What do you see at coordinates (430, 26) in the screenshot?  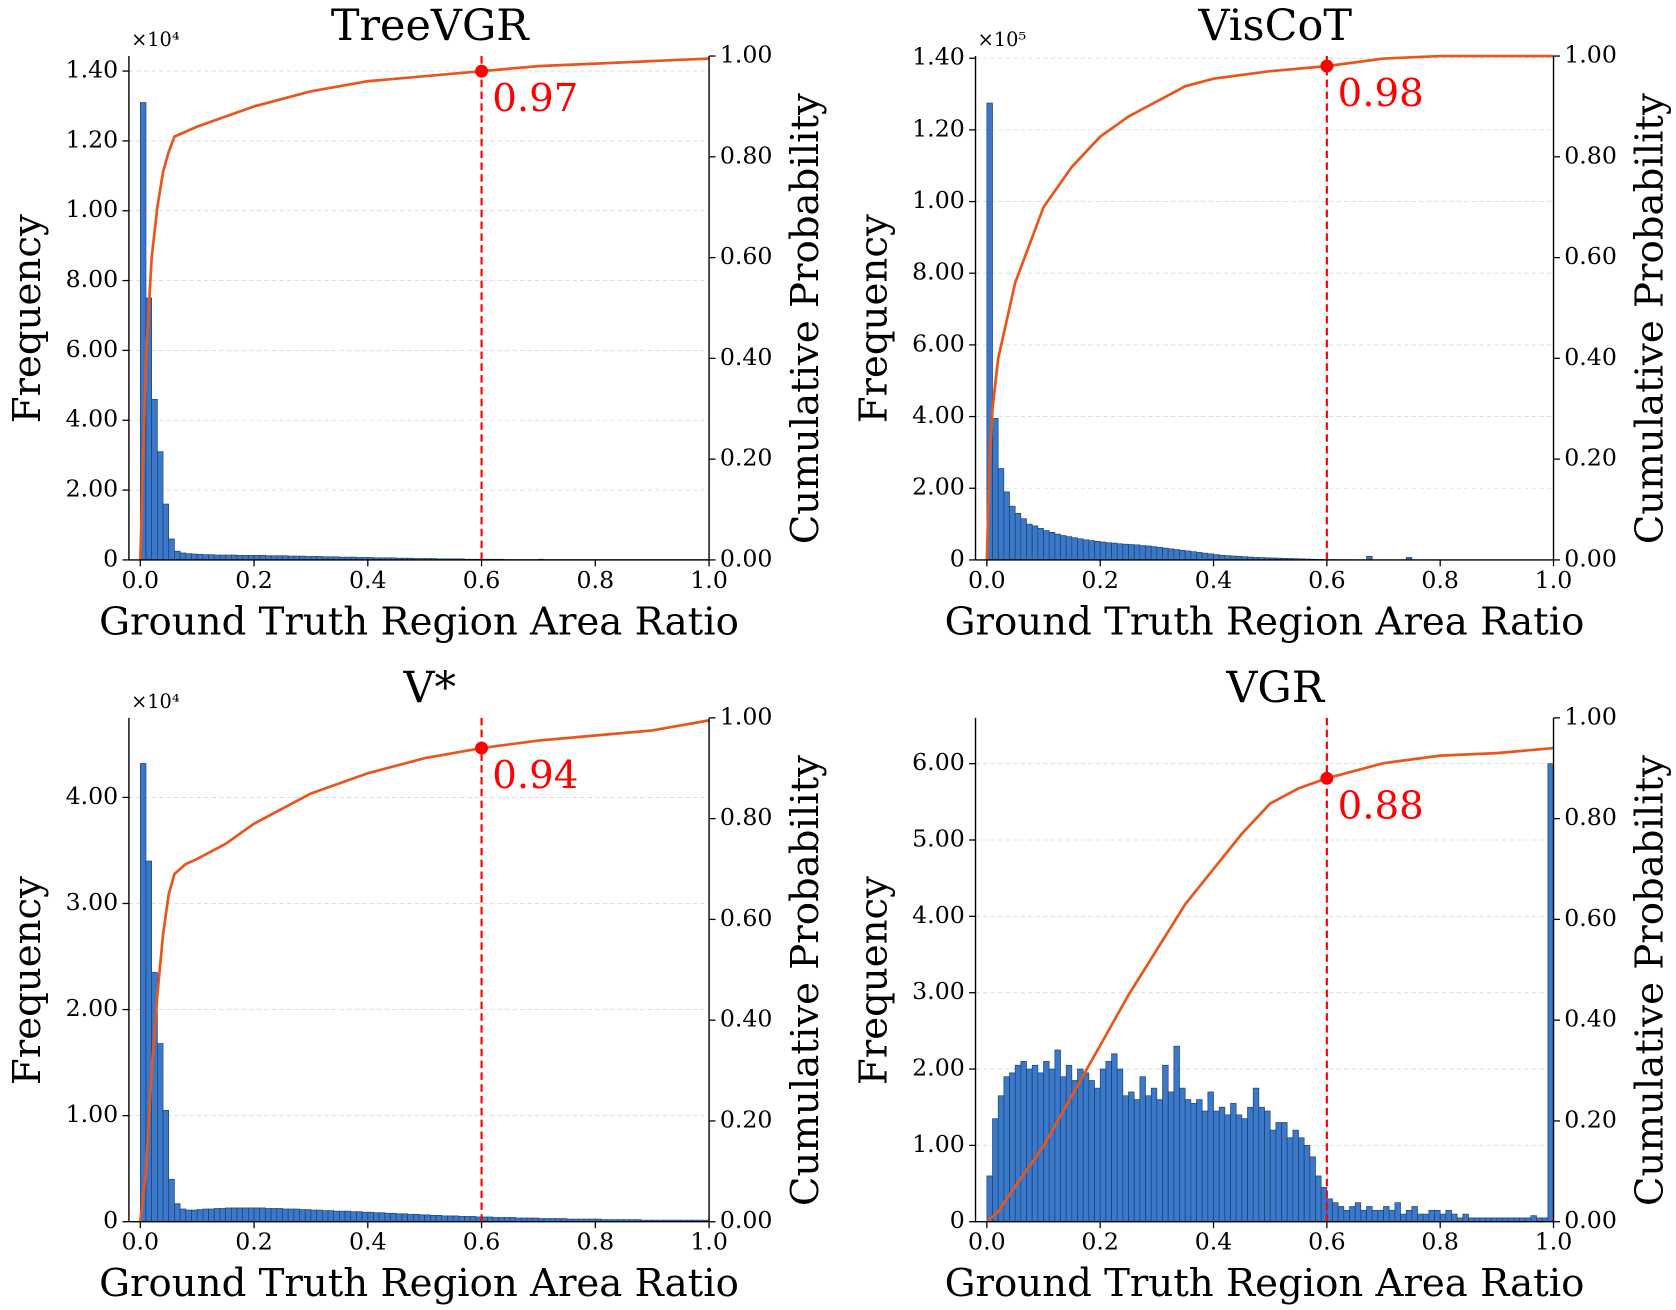 I see `chart-title: TreeVGR` at bounding box center [430, 26].